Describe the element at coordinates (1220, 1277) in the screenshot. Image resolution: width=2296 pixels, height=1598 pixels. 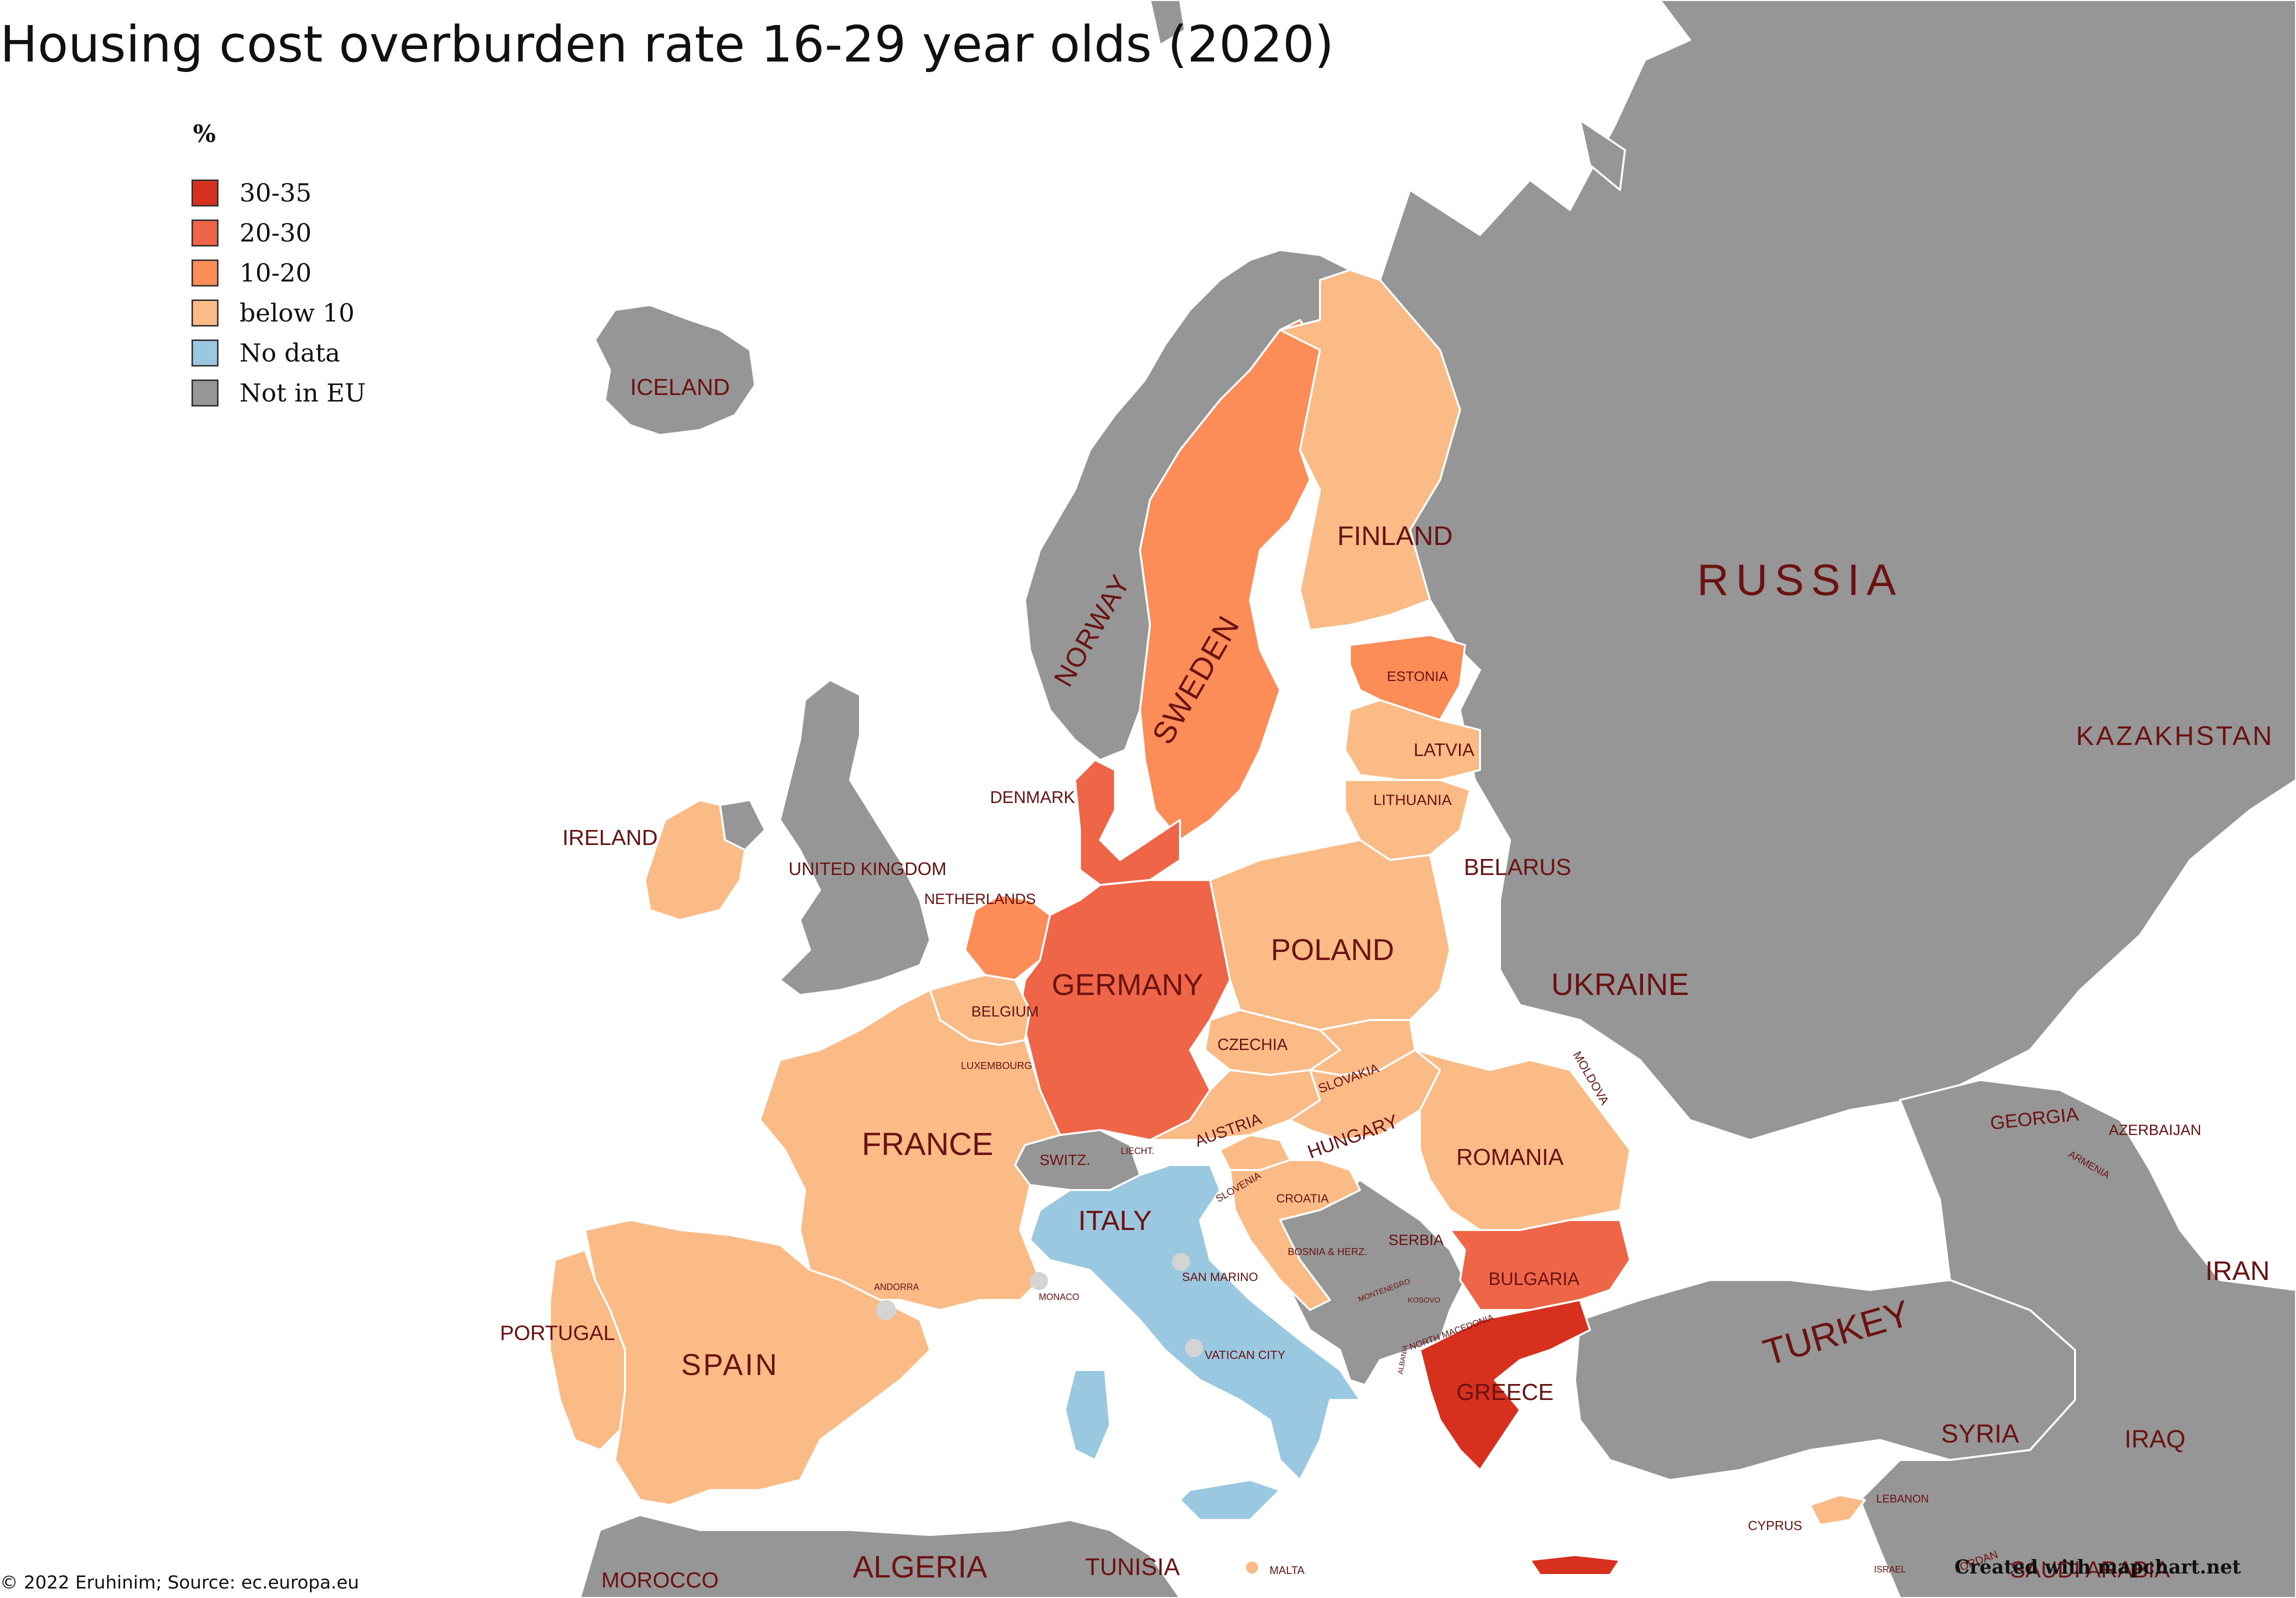
I see `label-san-marino: SAN MARINO` at that location.